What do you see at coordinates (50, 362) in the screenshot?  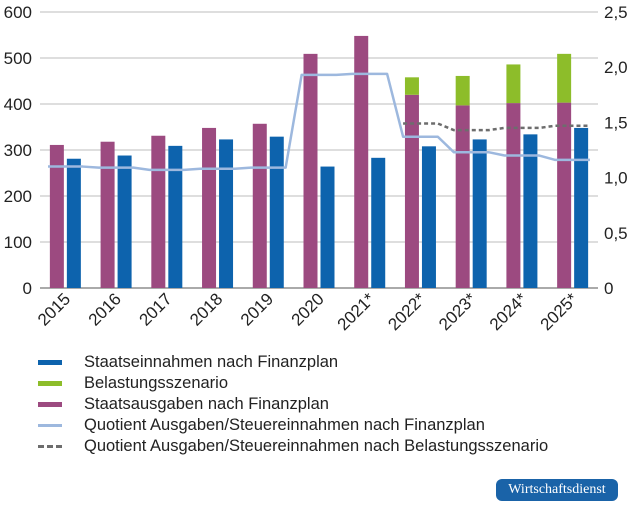 I see `legend-swatch-staatseinnahmen` at bounding box center [50, 362].